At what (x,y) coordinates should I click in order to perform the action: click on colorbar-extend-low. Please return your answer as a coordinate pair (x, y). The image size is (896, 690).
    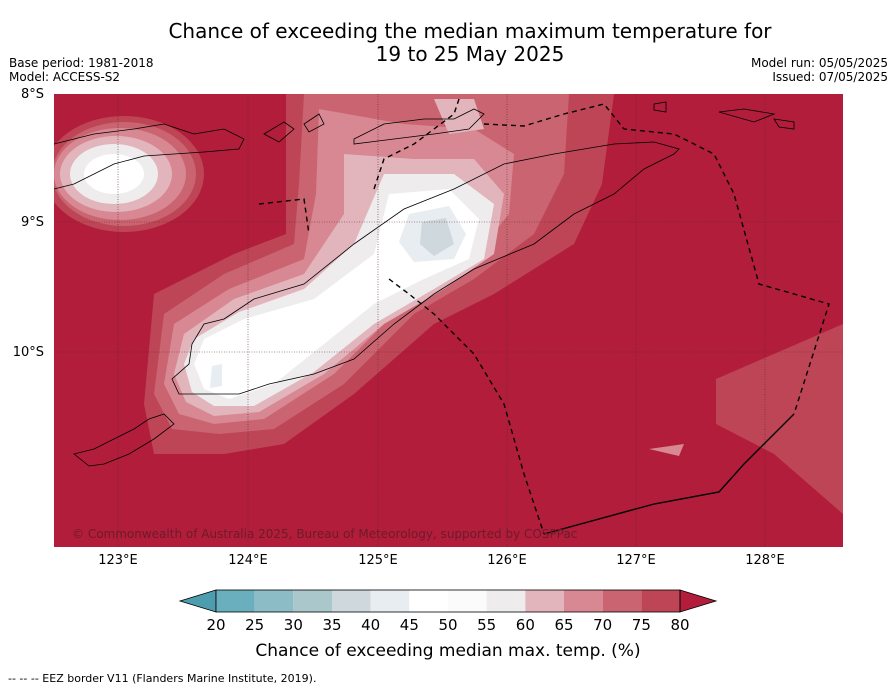
    Looking at the image, I should click on (197, 601).